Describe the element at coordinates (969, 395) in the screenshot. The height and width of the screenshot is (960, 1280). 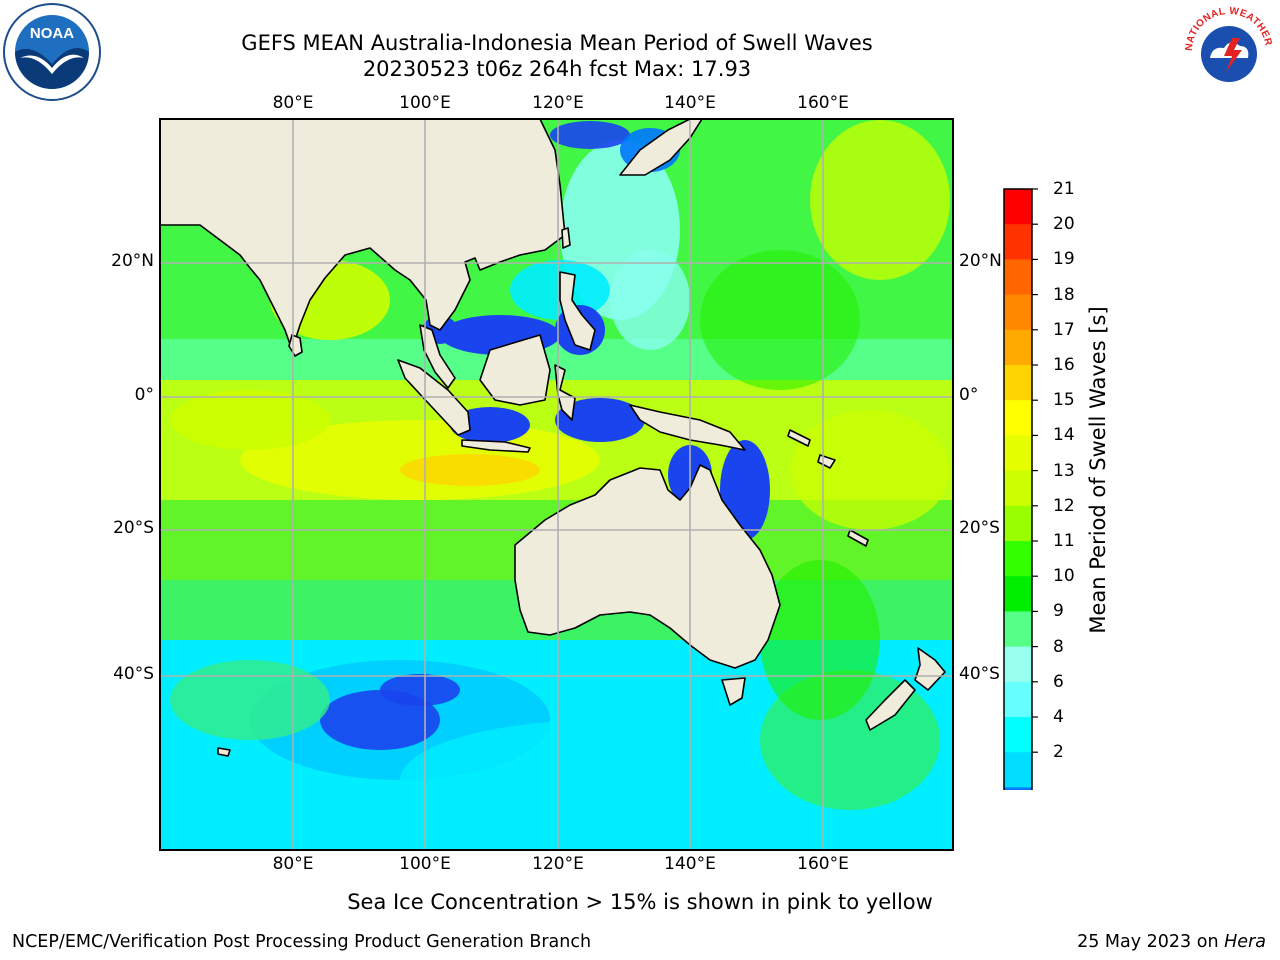
I see `lat-label-right-0: 0°` at that location.